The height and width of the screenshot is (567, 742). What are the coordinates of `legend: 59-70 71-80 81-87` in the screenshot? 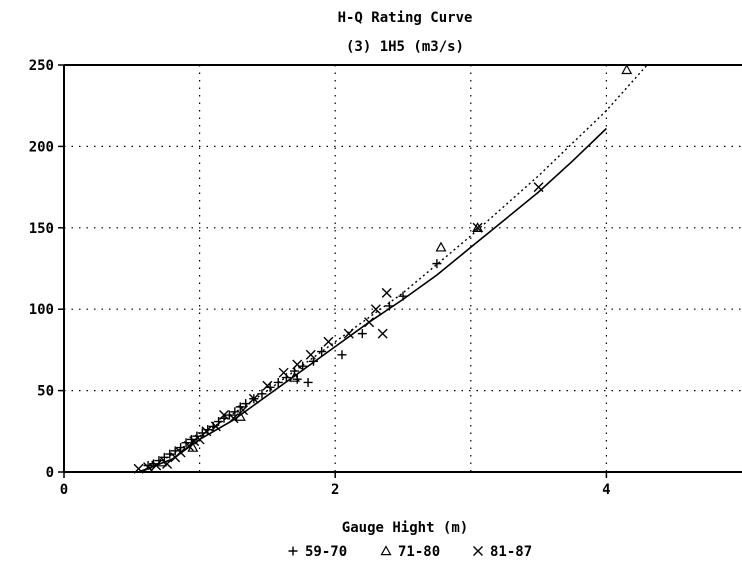 It's located at (410, 552).